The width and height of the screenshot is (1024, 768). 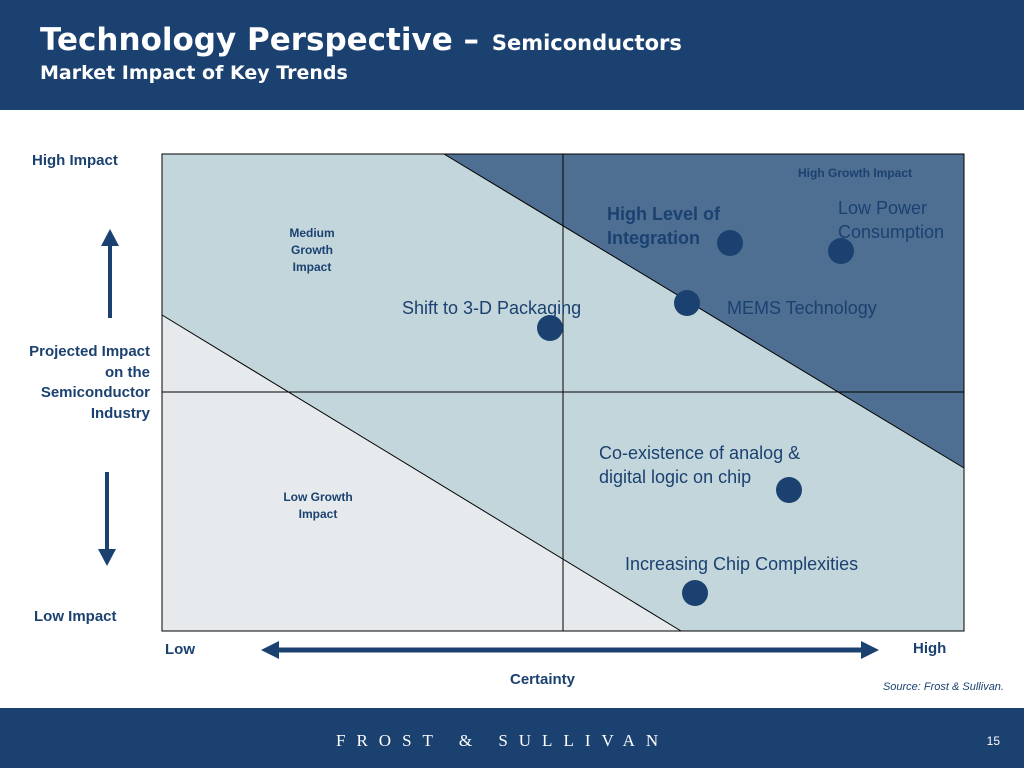 What do you see at coordinates (107, 519) in the screenshot?
I see `down-arrow-icon` at bounding box center [107, 519].